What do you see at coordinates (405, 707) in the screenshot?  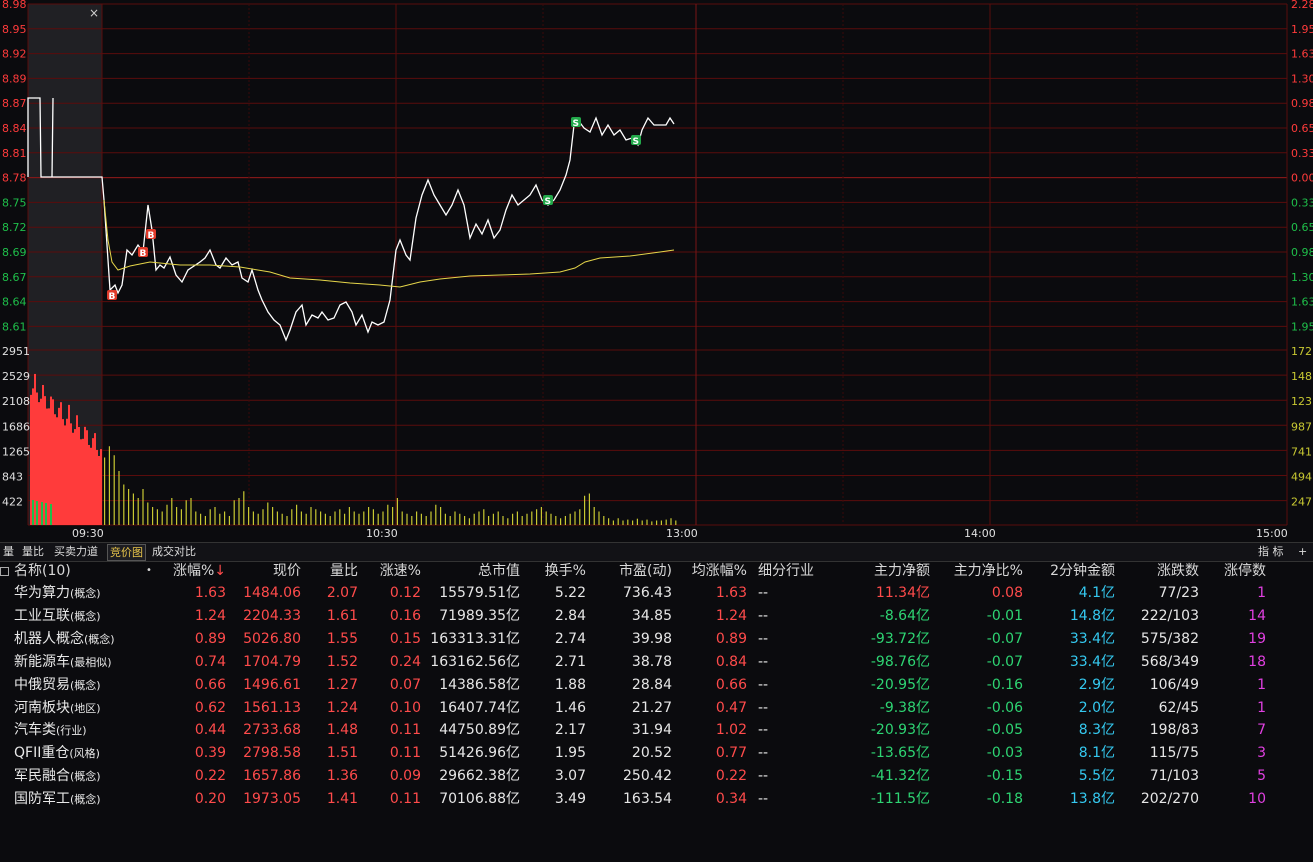 I see `cell-speed: 0.10` at bounding box center [405, 707].